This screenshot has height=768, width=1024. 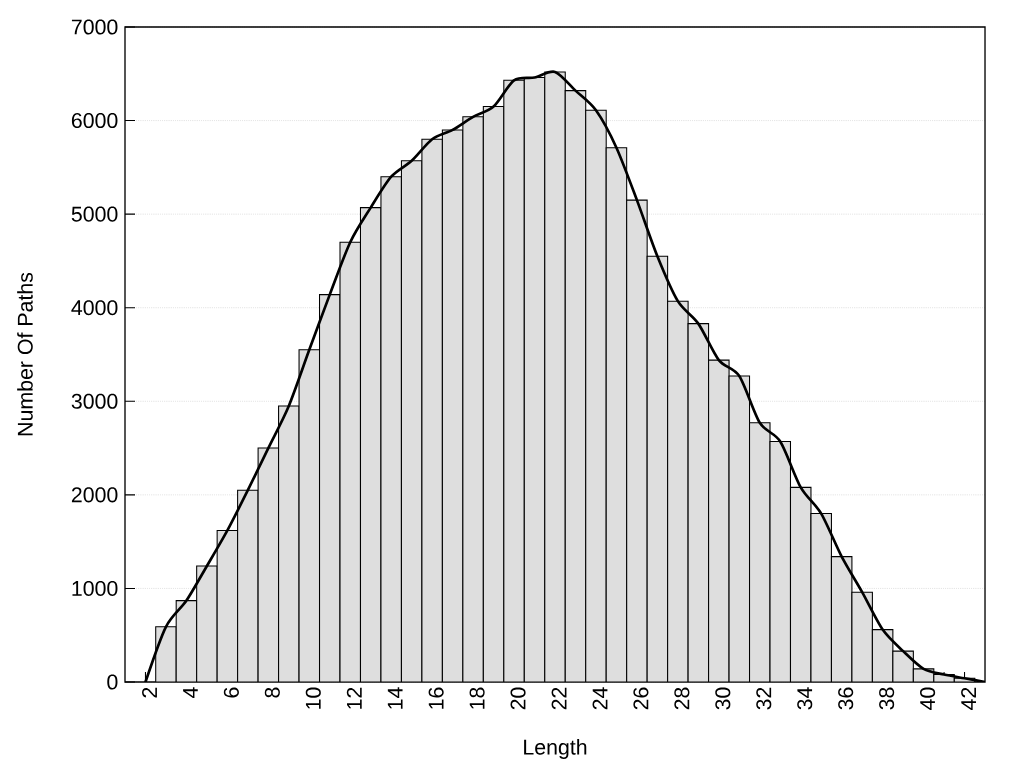 What do you see at coordinates (95, 588) in the screenshot?
I see `y-tick-label: 1000` at bounding box center [95, 588].